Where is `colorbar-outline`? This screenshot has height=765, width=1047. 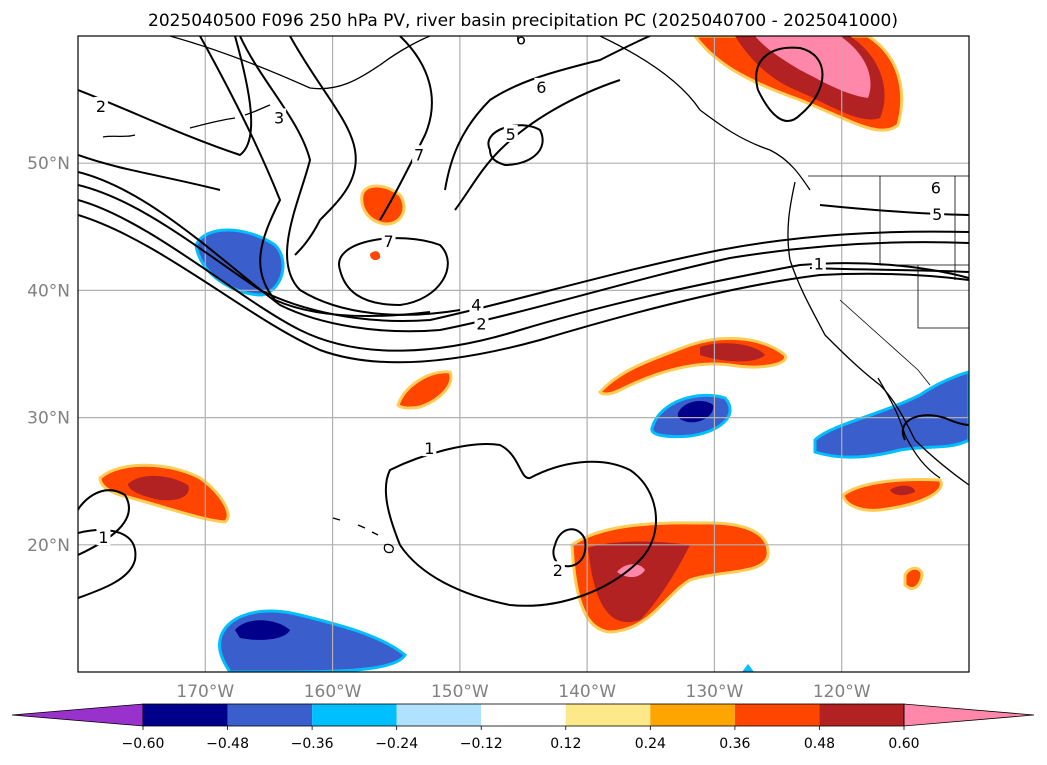
colorbar-outline is located at coordinates (523, 715).